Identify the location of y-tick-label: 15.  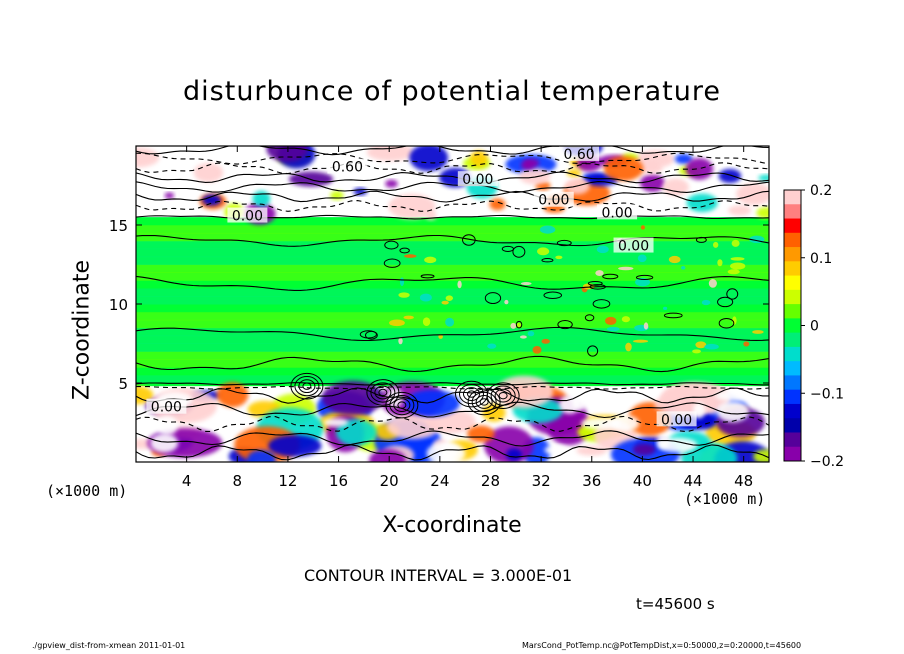
(118, 226).